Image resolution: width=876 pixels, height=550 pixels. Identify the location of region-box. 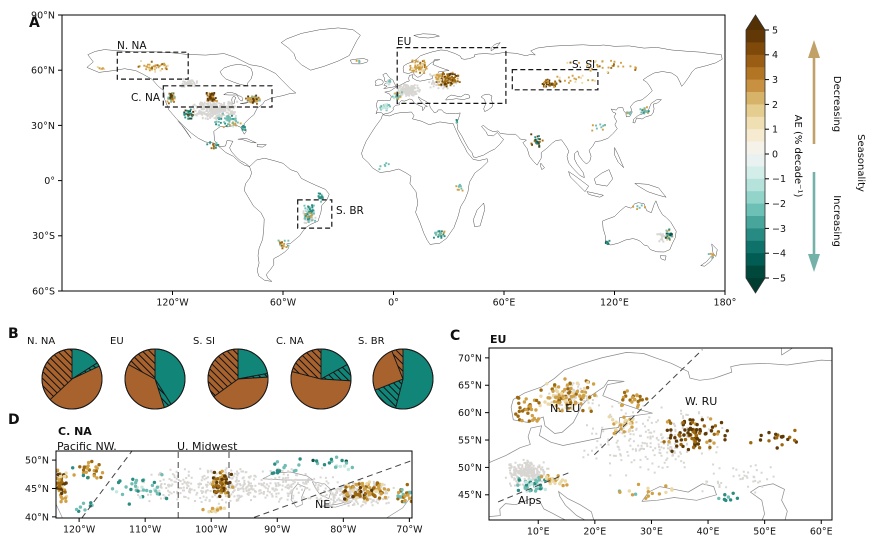
(217, 96).